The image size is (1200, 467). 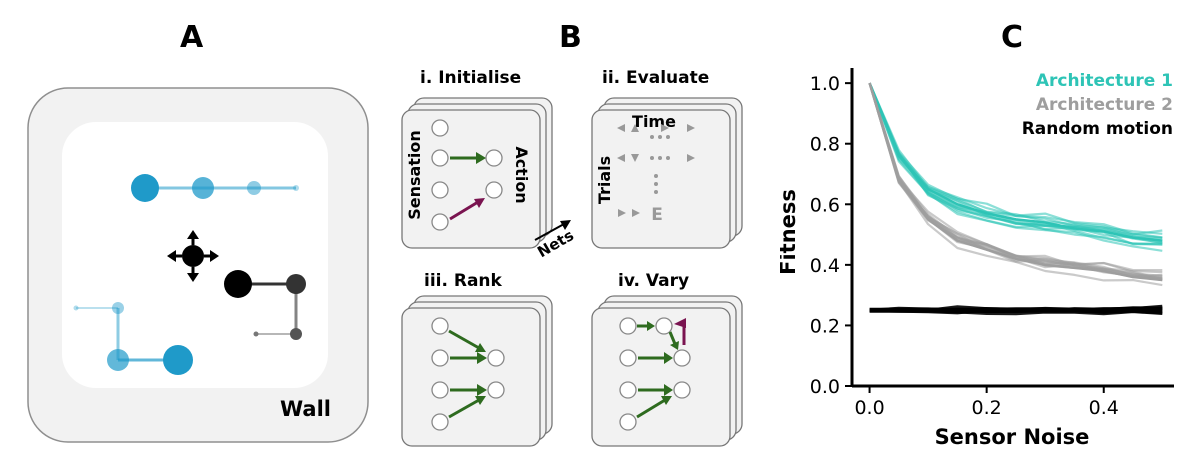 I want to click on ranked-network, so click(x=468, y=374).